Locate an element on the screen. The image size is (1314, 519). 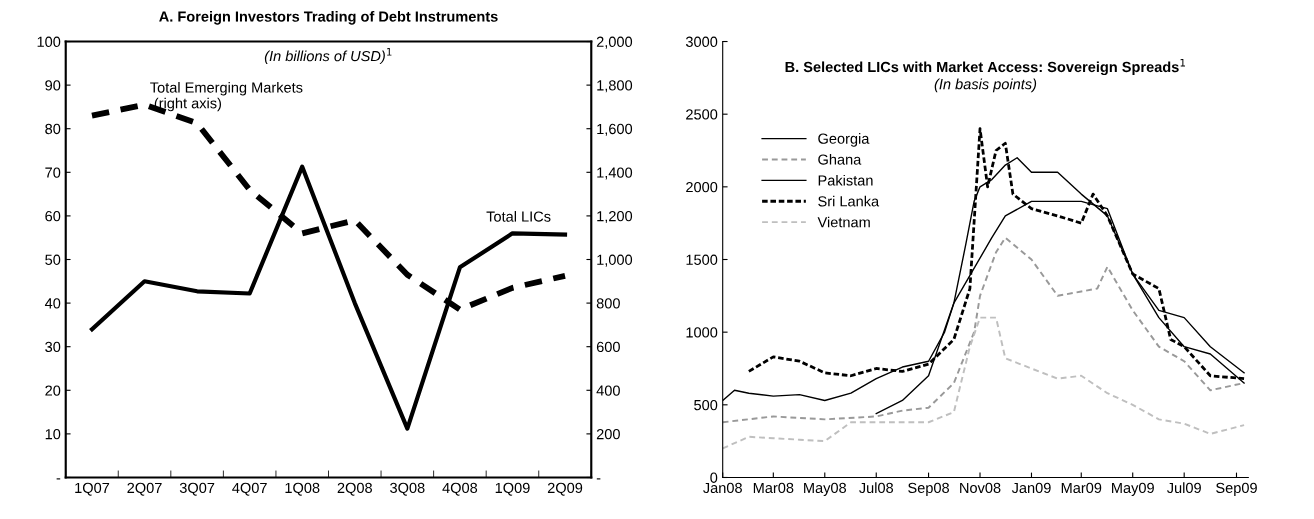
y2-tick-label: 400 is located at coordinates (608, 390).